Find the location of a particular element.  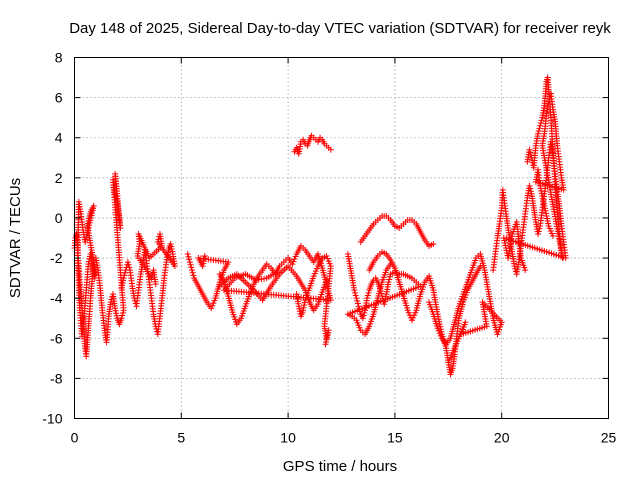

y-tick-label: -8 is located at coordinates (56, 378).